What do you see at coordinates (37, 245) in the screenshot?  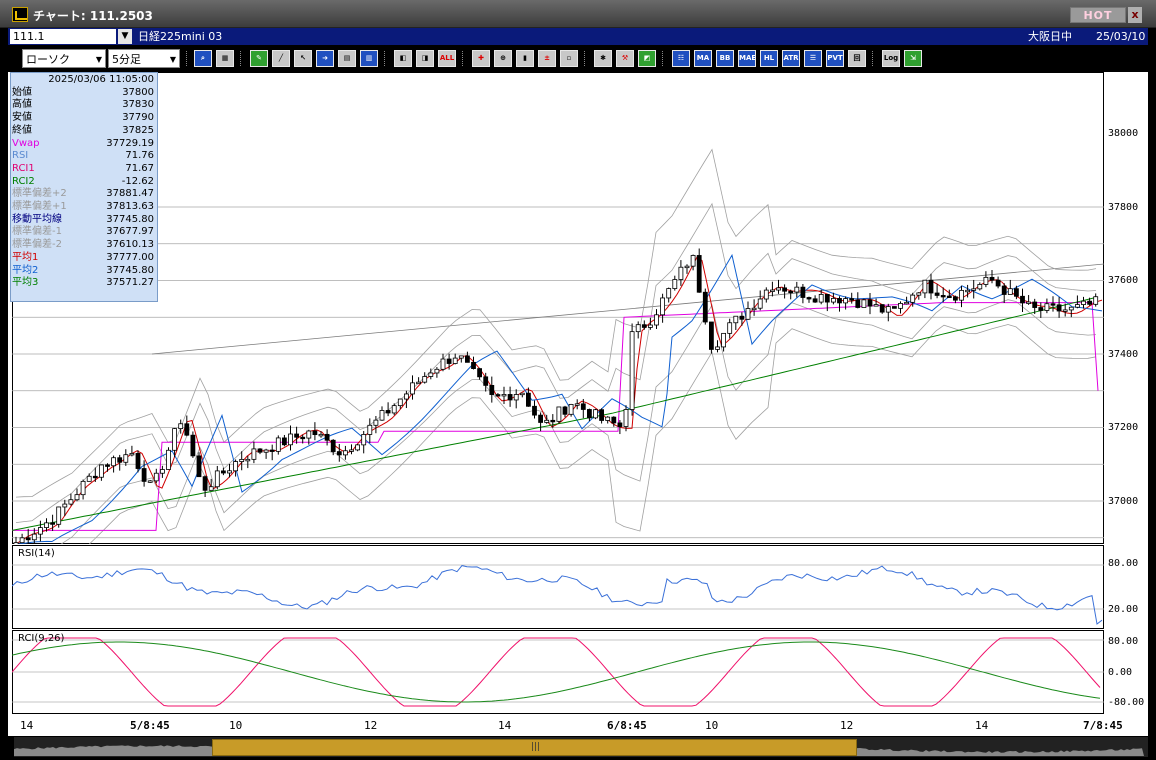 I see `info-key: 標準偏差-2` at bounding box center [37, 245].